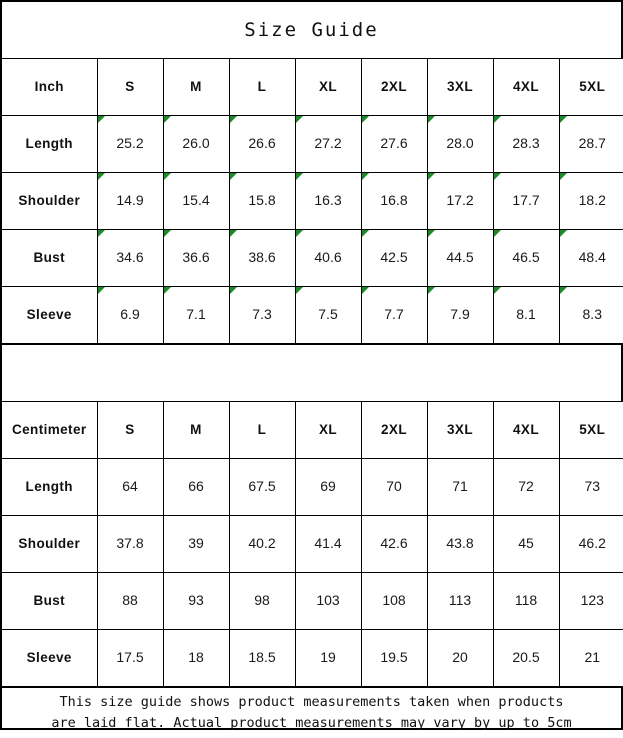  I want to click on row-label-shoulder: Shoulder, so click(50, 544).